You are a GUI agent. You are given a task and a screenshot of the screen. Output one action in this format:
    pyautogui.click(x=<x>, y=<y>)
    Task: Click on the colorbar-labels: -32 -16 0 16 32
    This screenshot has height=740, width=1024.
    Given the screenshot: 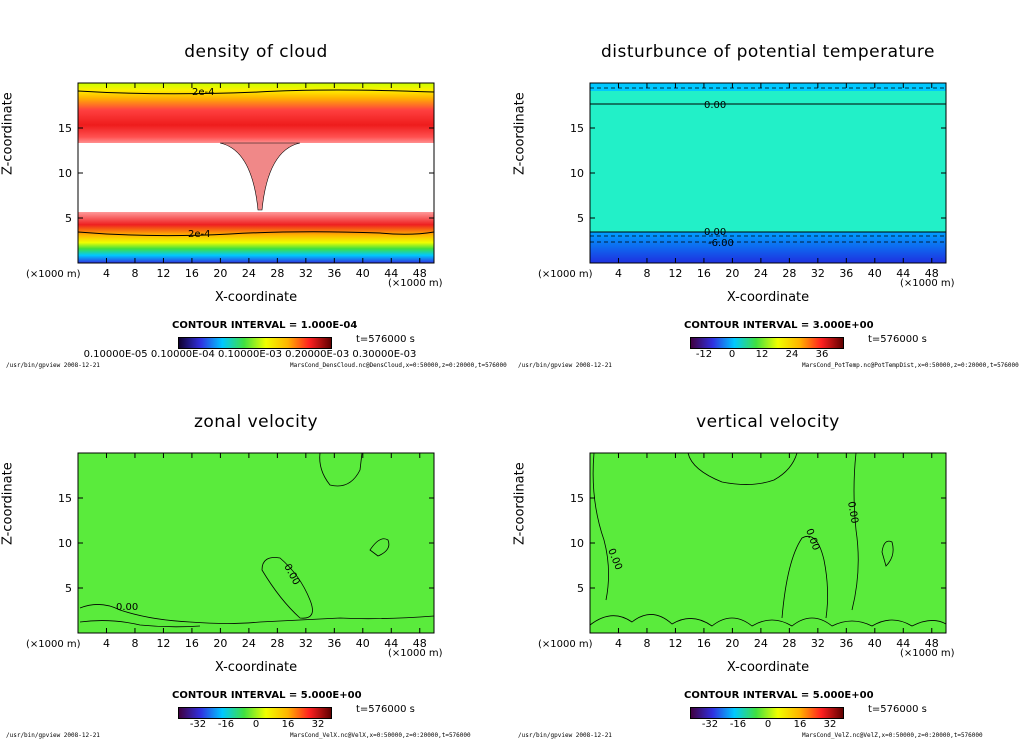 What is the action you would take?
    pyautogui.click(x=767, y=725)
    